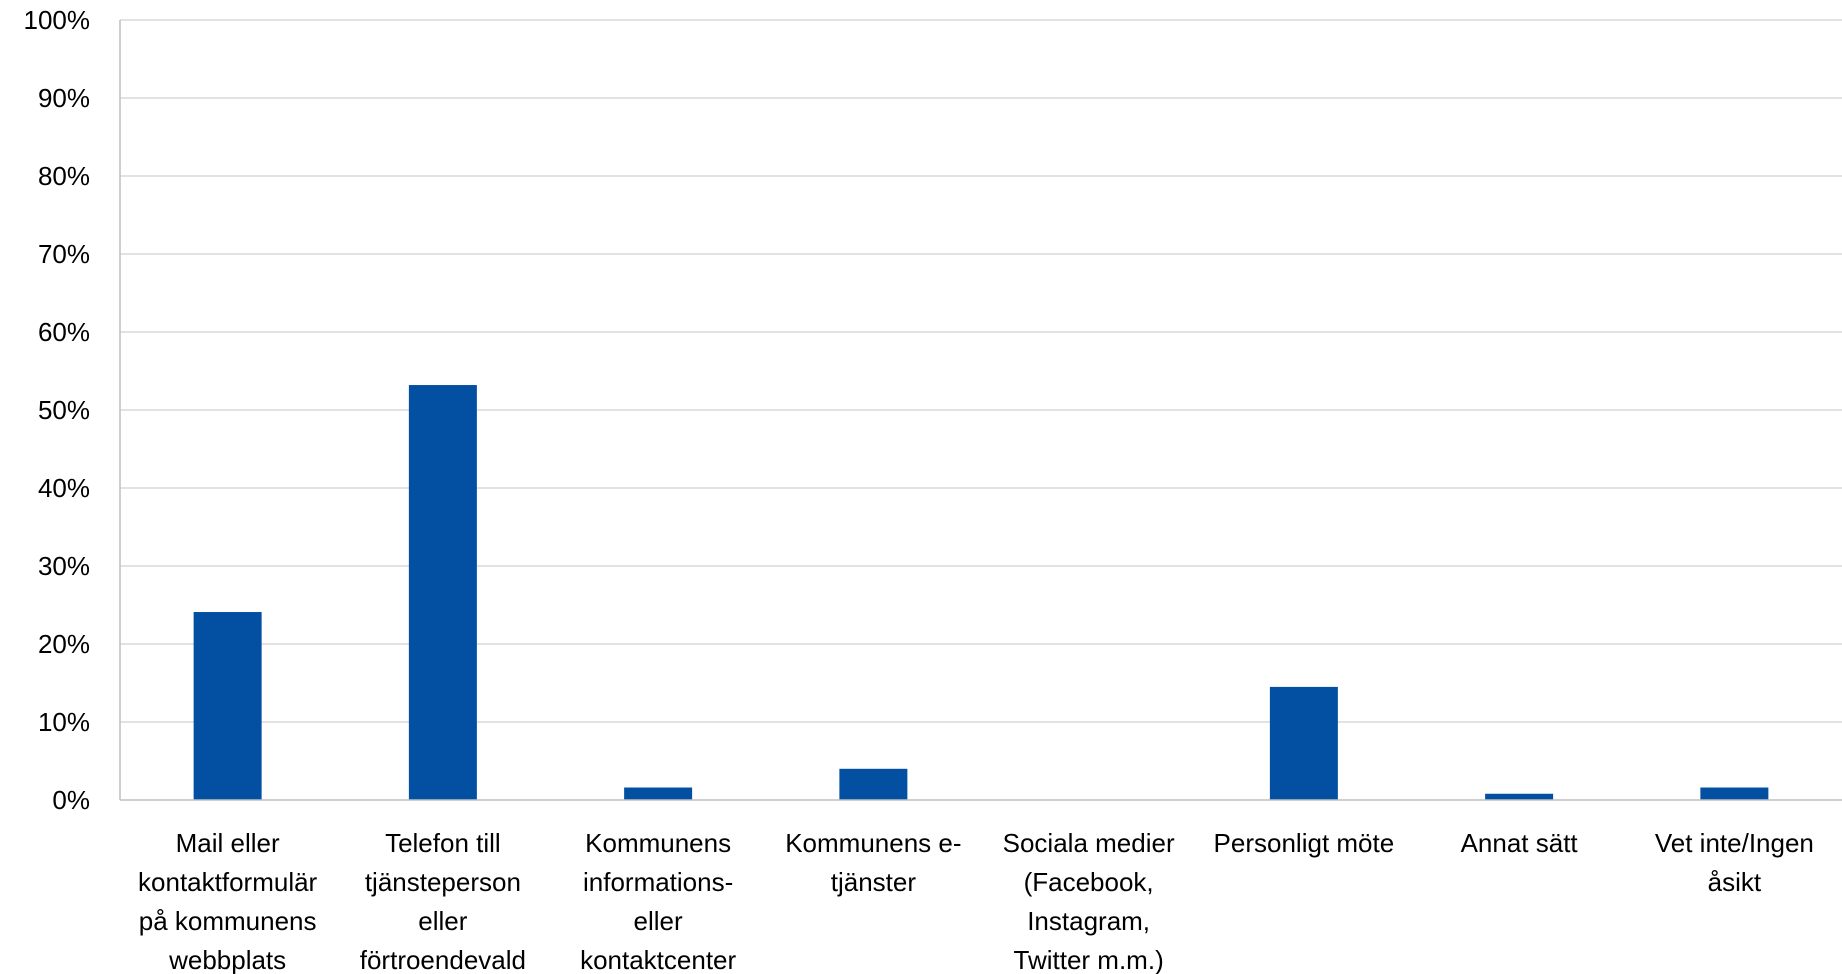 The height and width of the screenshot is (974, 1842). What do you see at coordinates (443, 882) in the screenshot?
I see `category-label-line: tjänsteperson` at bounding box center [443, 882].